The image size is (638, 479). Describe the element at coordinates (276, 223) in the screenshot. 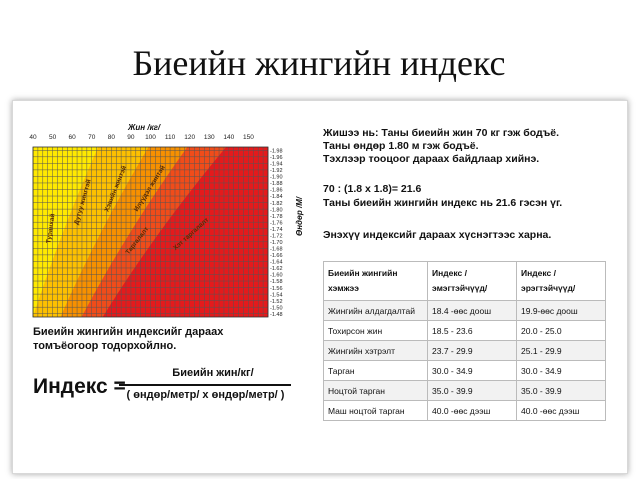

I see `y-tick-label: -1.76` at that location.